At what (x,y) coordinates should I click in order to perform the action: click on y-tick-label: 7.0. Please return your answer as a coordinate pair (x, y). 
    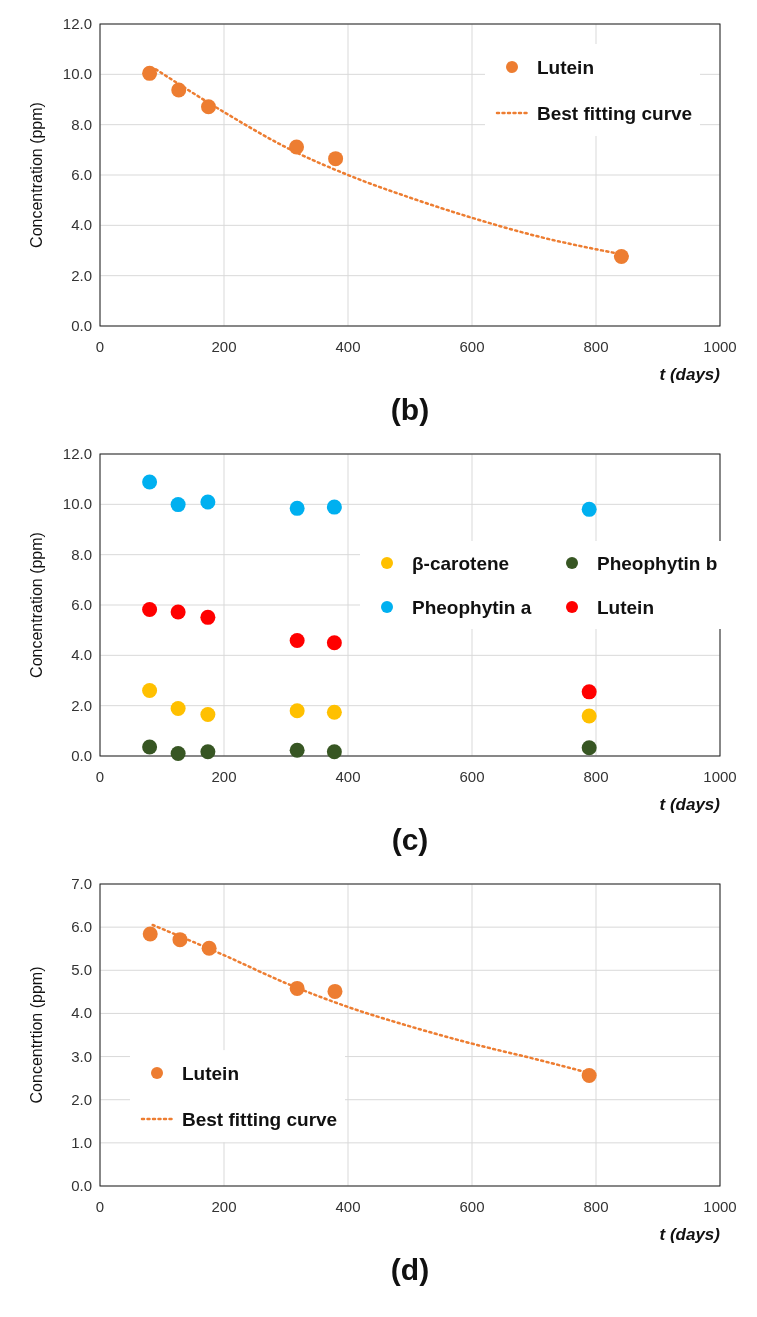
    Looking at the image, I should click on (81, 883).